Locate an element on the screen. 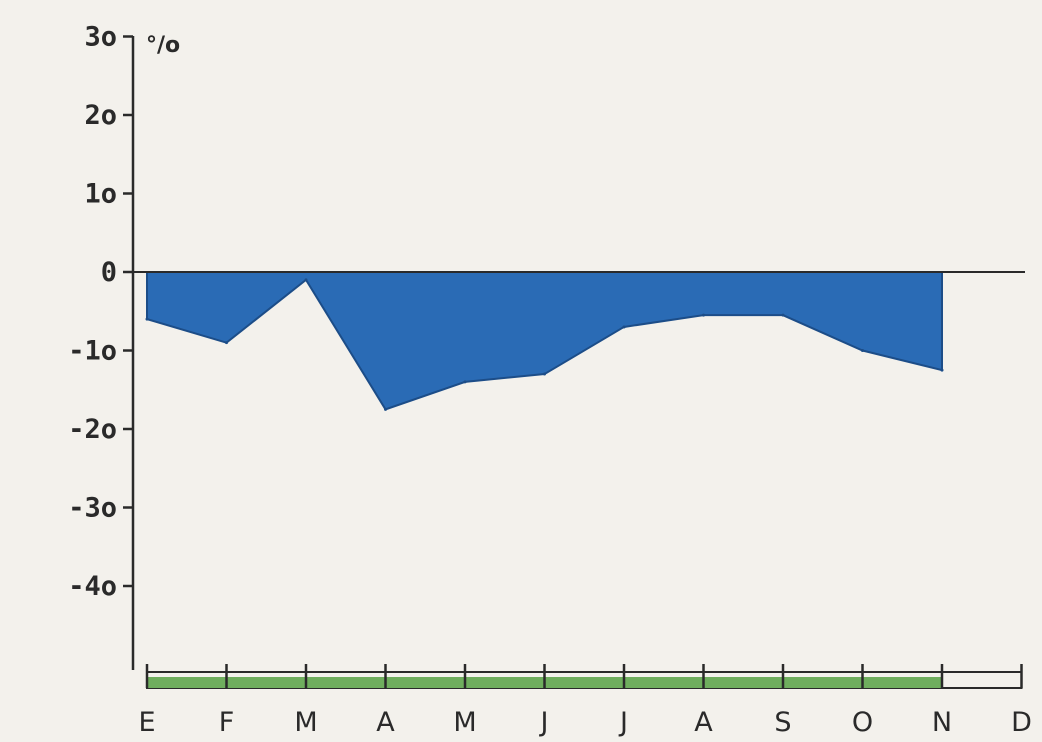 The height and width of the screenshot is (742, 1042). y-tick-label: 3o is located at coordinates (100, 37).